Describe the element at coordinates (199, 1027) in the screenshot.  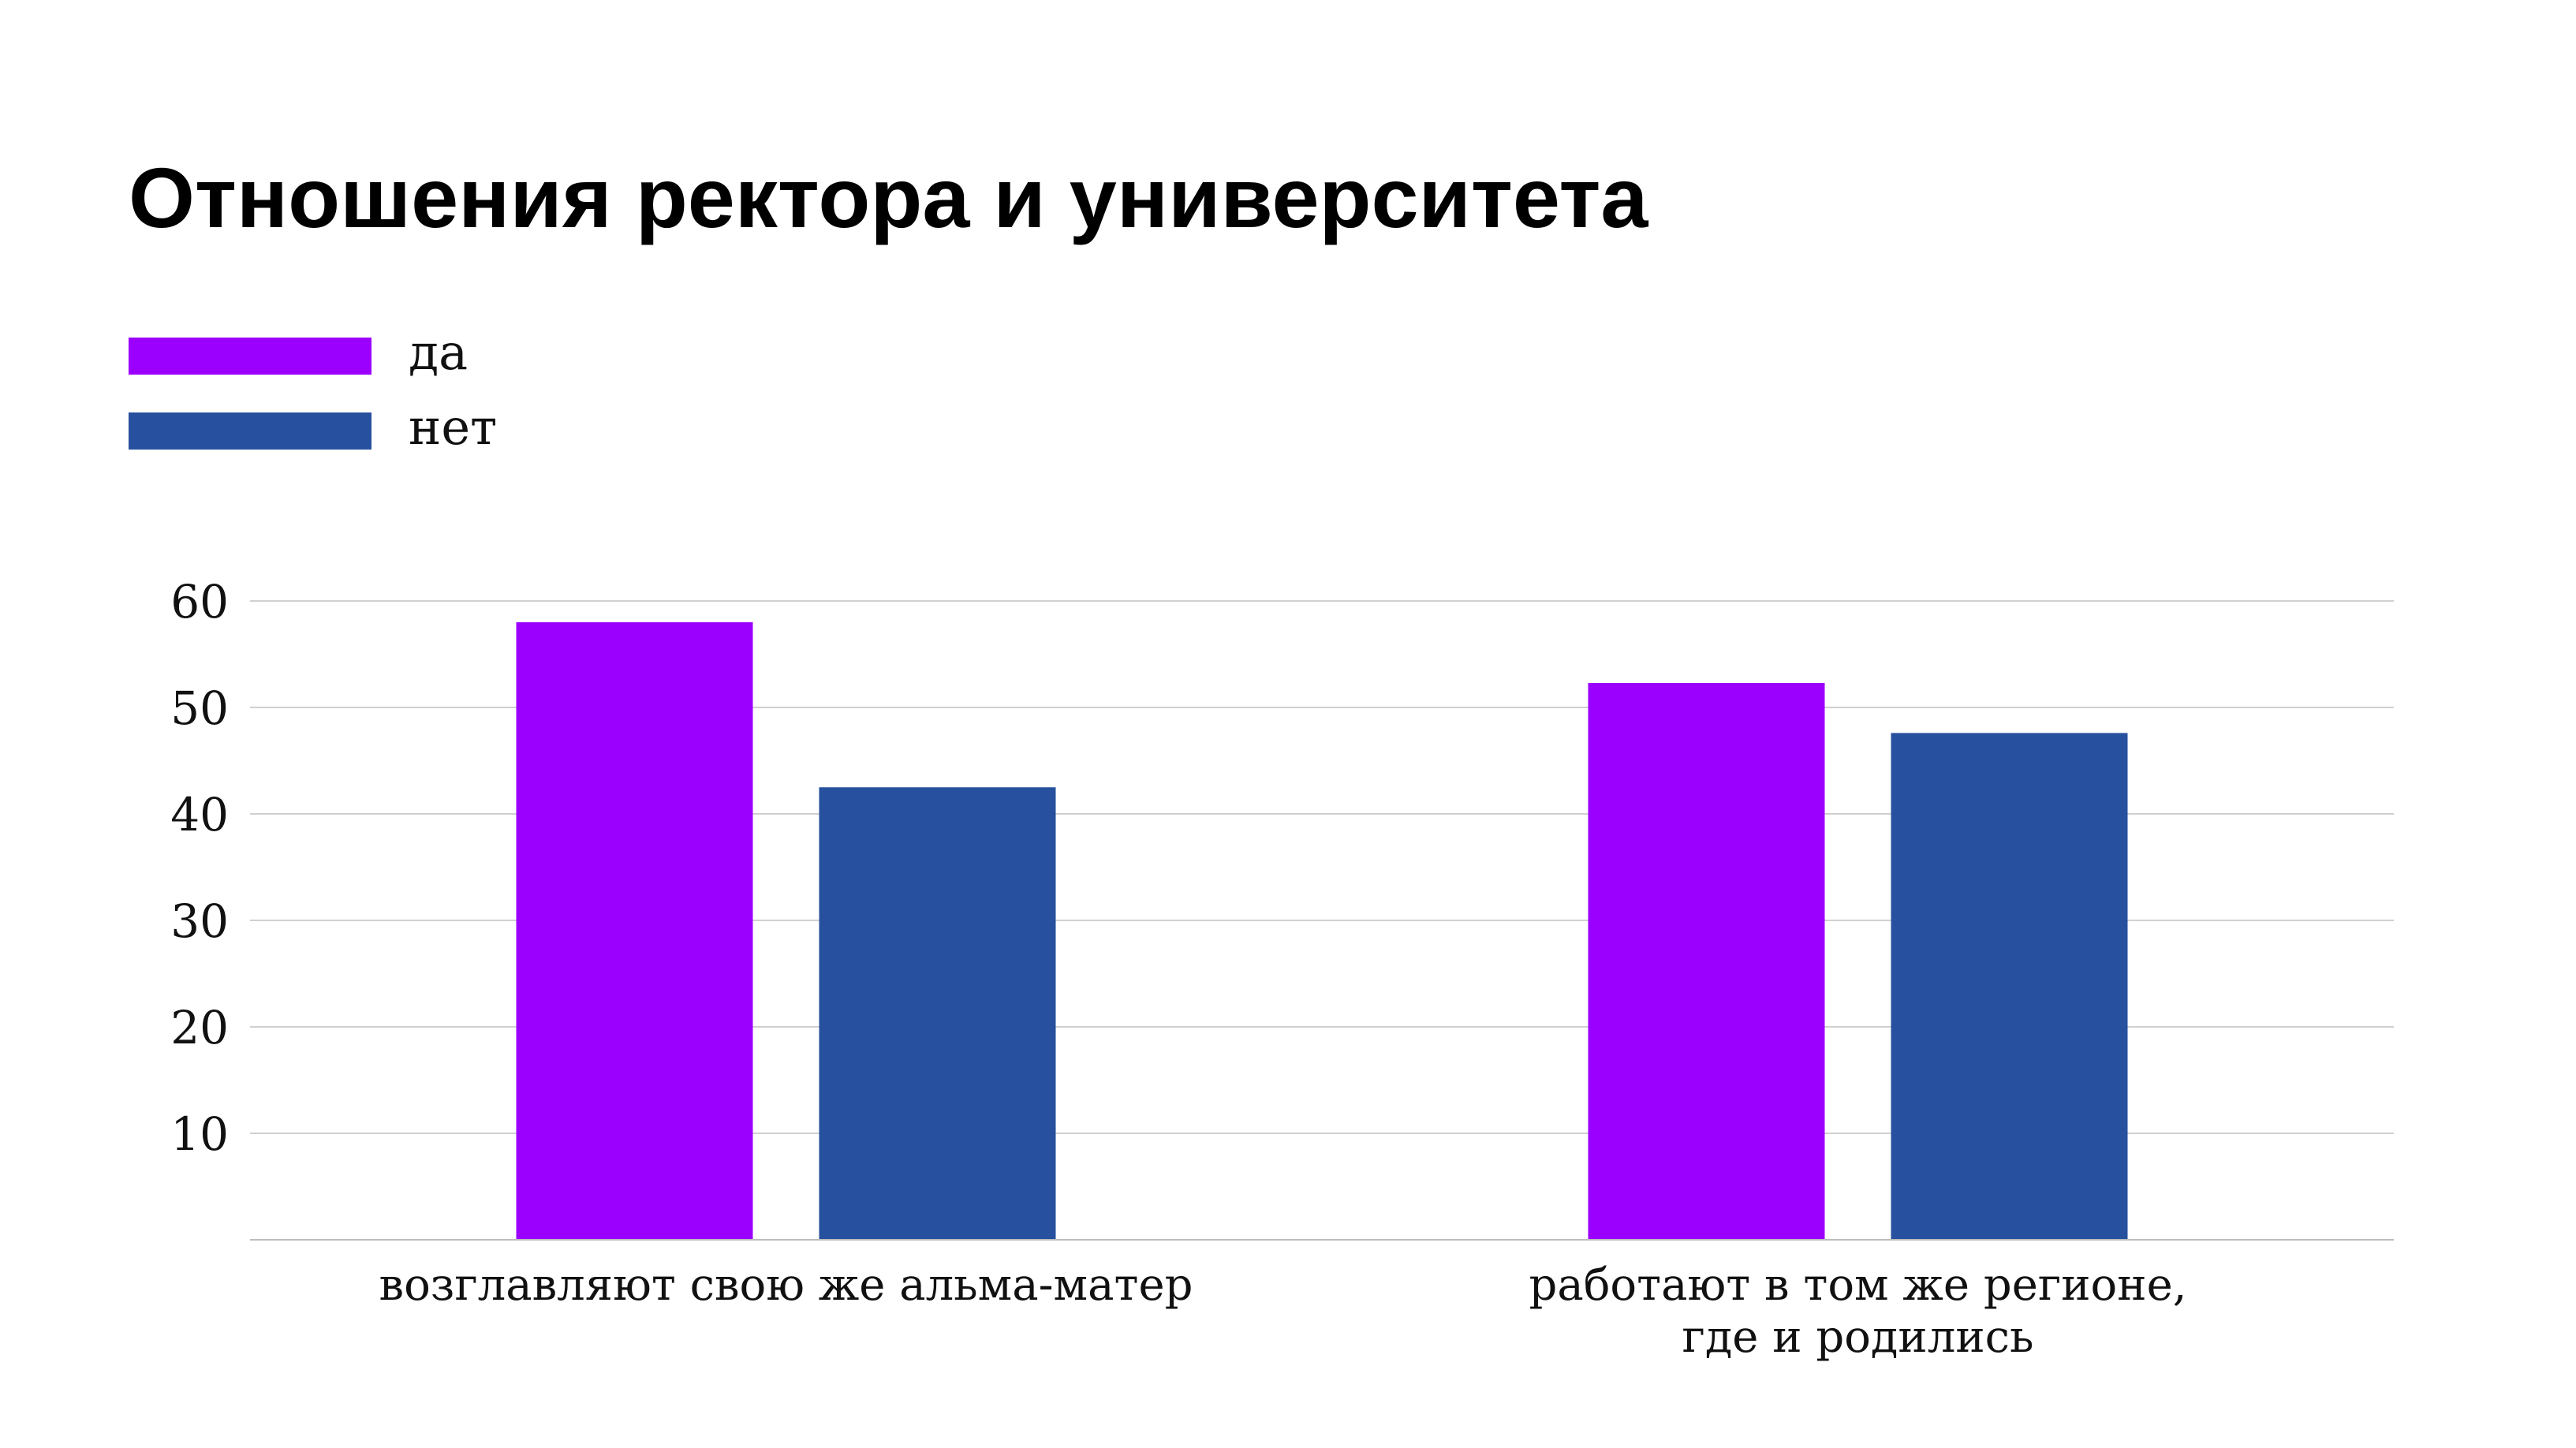
I see `y-tick-label-20: 20` at that location.